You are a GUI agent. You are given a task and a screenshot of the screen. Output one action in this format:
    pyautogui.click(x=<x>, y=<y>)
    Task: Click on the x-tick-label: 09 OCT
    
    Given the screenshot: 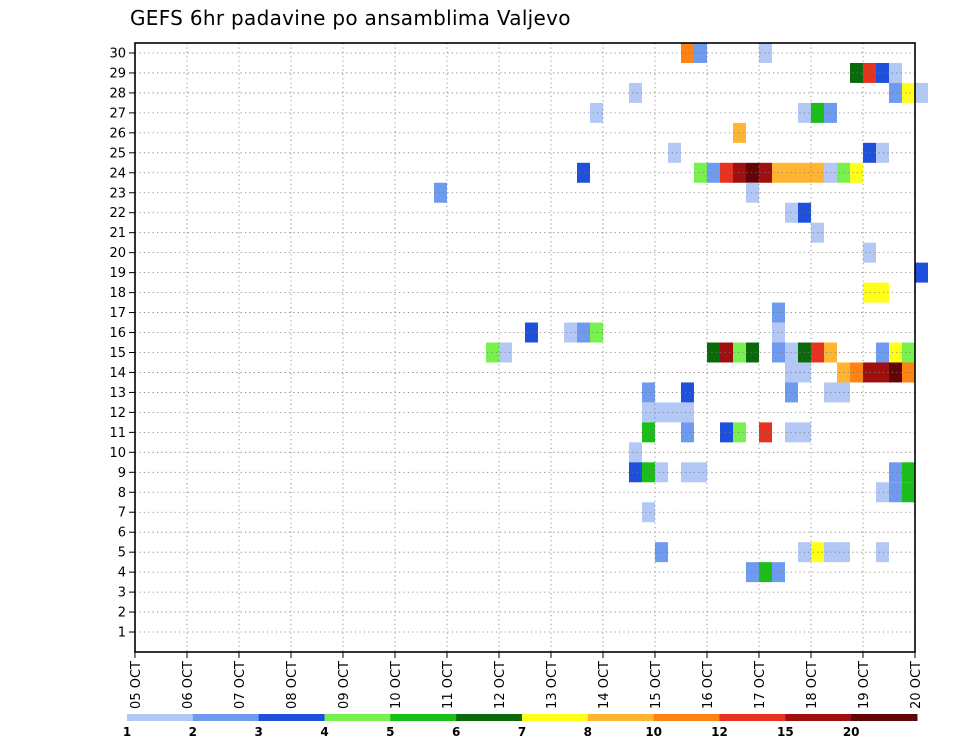 What is the action you would take?
    pyautogui.click(x=344, y=685)
    